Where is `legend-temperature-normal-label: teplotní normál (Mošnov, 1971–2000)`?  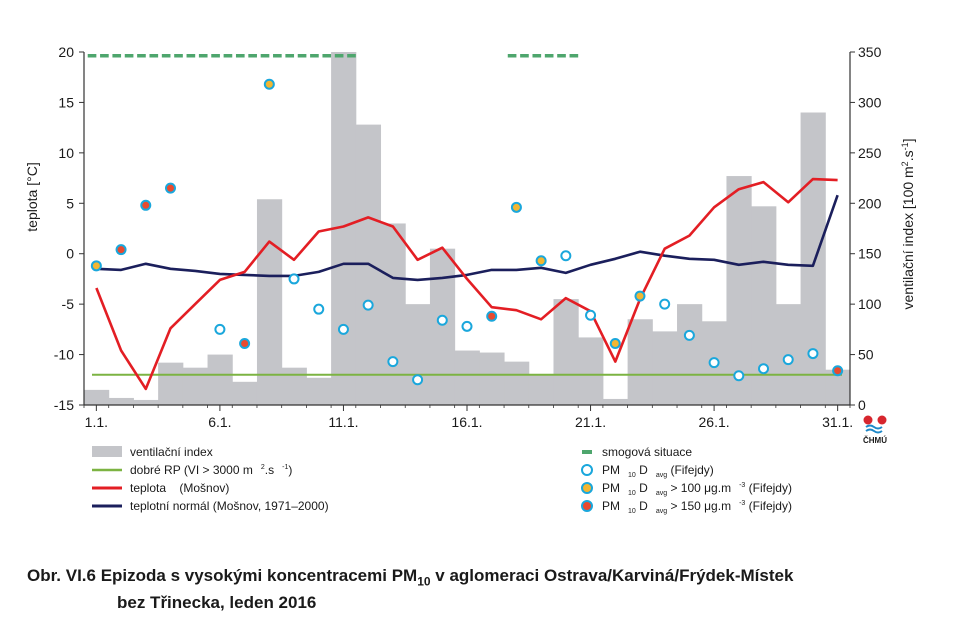 legend-temperature-normal-label: teplotní normál (Mošnov, 1971–2000) is located at coordinates (229, 506).